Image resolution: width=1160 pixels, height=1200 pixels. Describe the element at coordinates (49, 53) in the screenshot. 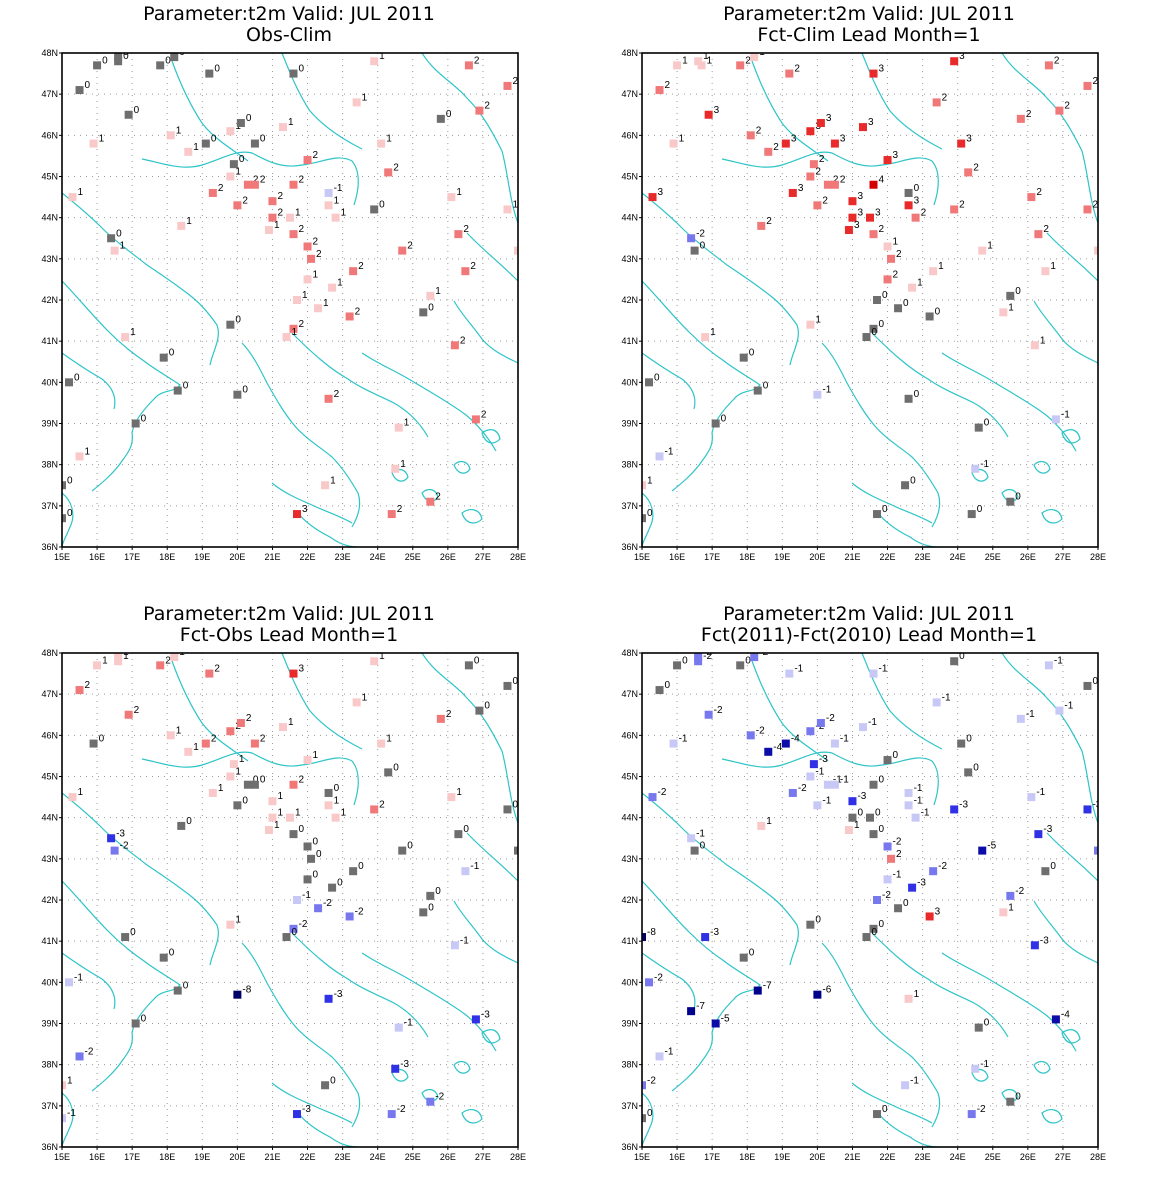

I see `lat-tick-label: 48N` at that location.